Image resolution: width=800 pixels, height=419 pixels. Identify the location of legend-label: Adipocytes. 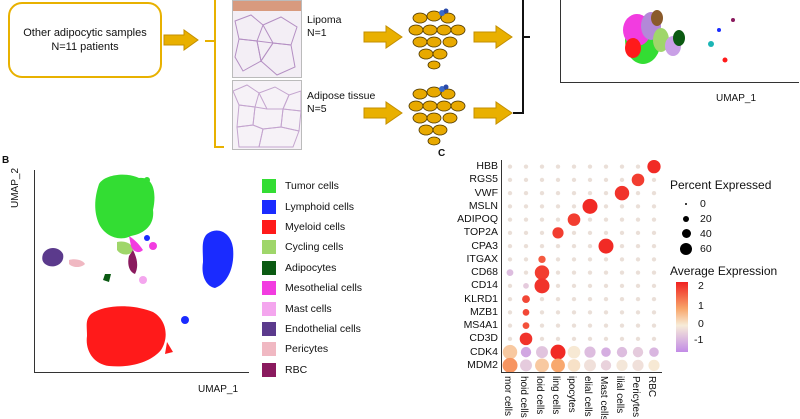
(311, 267).